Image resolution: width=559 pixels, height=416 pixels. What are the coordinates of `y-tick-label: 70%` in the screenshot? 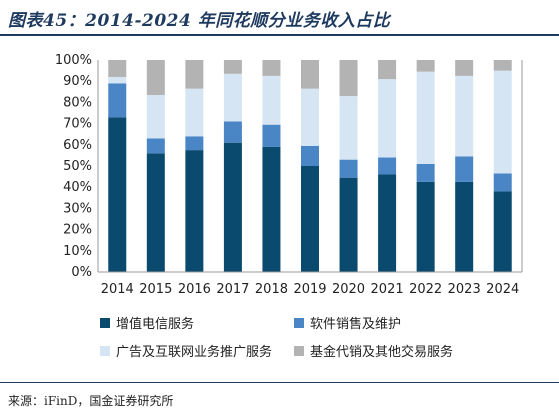 It's located at (77, 124).